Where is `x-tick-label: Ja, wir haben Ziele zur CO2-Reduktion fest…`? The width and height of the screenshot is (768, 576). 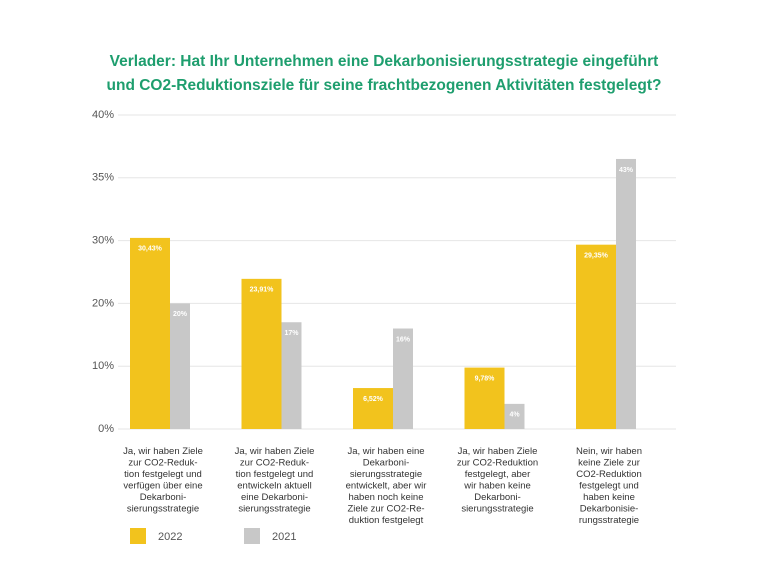 x-tick-label: Ja, wir haben Ziele zur CO2-Reduktion fest… is located at coordinates (497, 480).